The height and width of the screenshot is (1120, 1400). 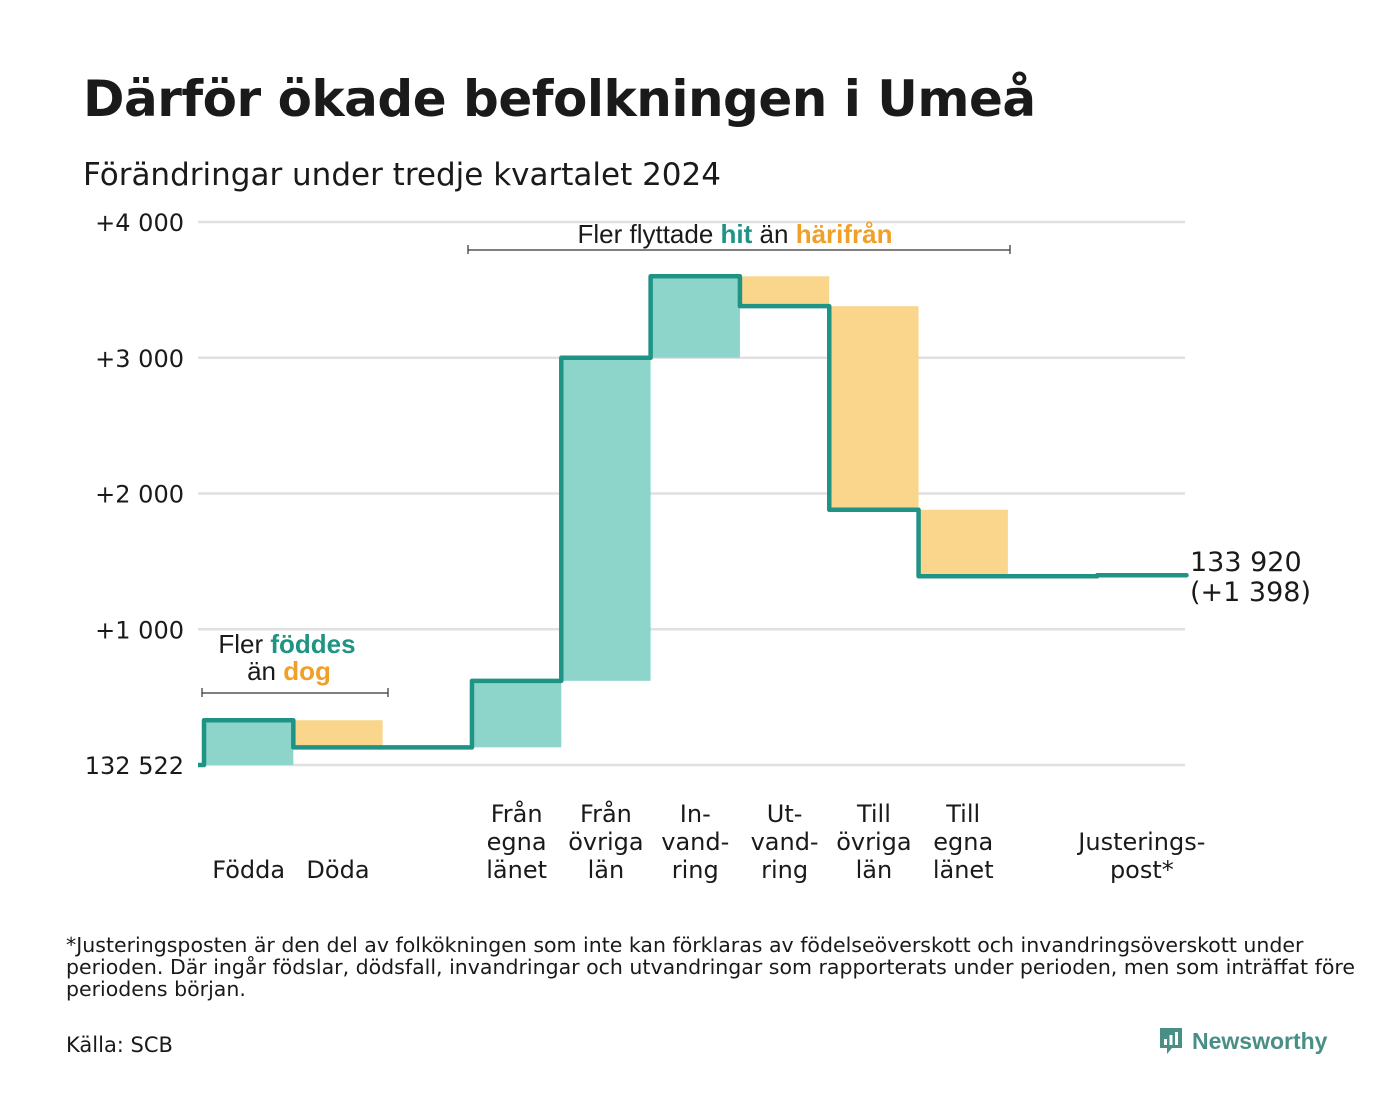 What do you see at coordinates (648, 234) in the screenshot?
I see `migration-annotation-plain-1: Fler flyttade` at bounding box center [648, 234].